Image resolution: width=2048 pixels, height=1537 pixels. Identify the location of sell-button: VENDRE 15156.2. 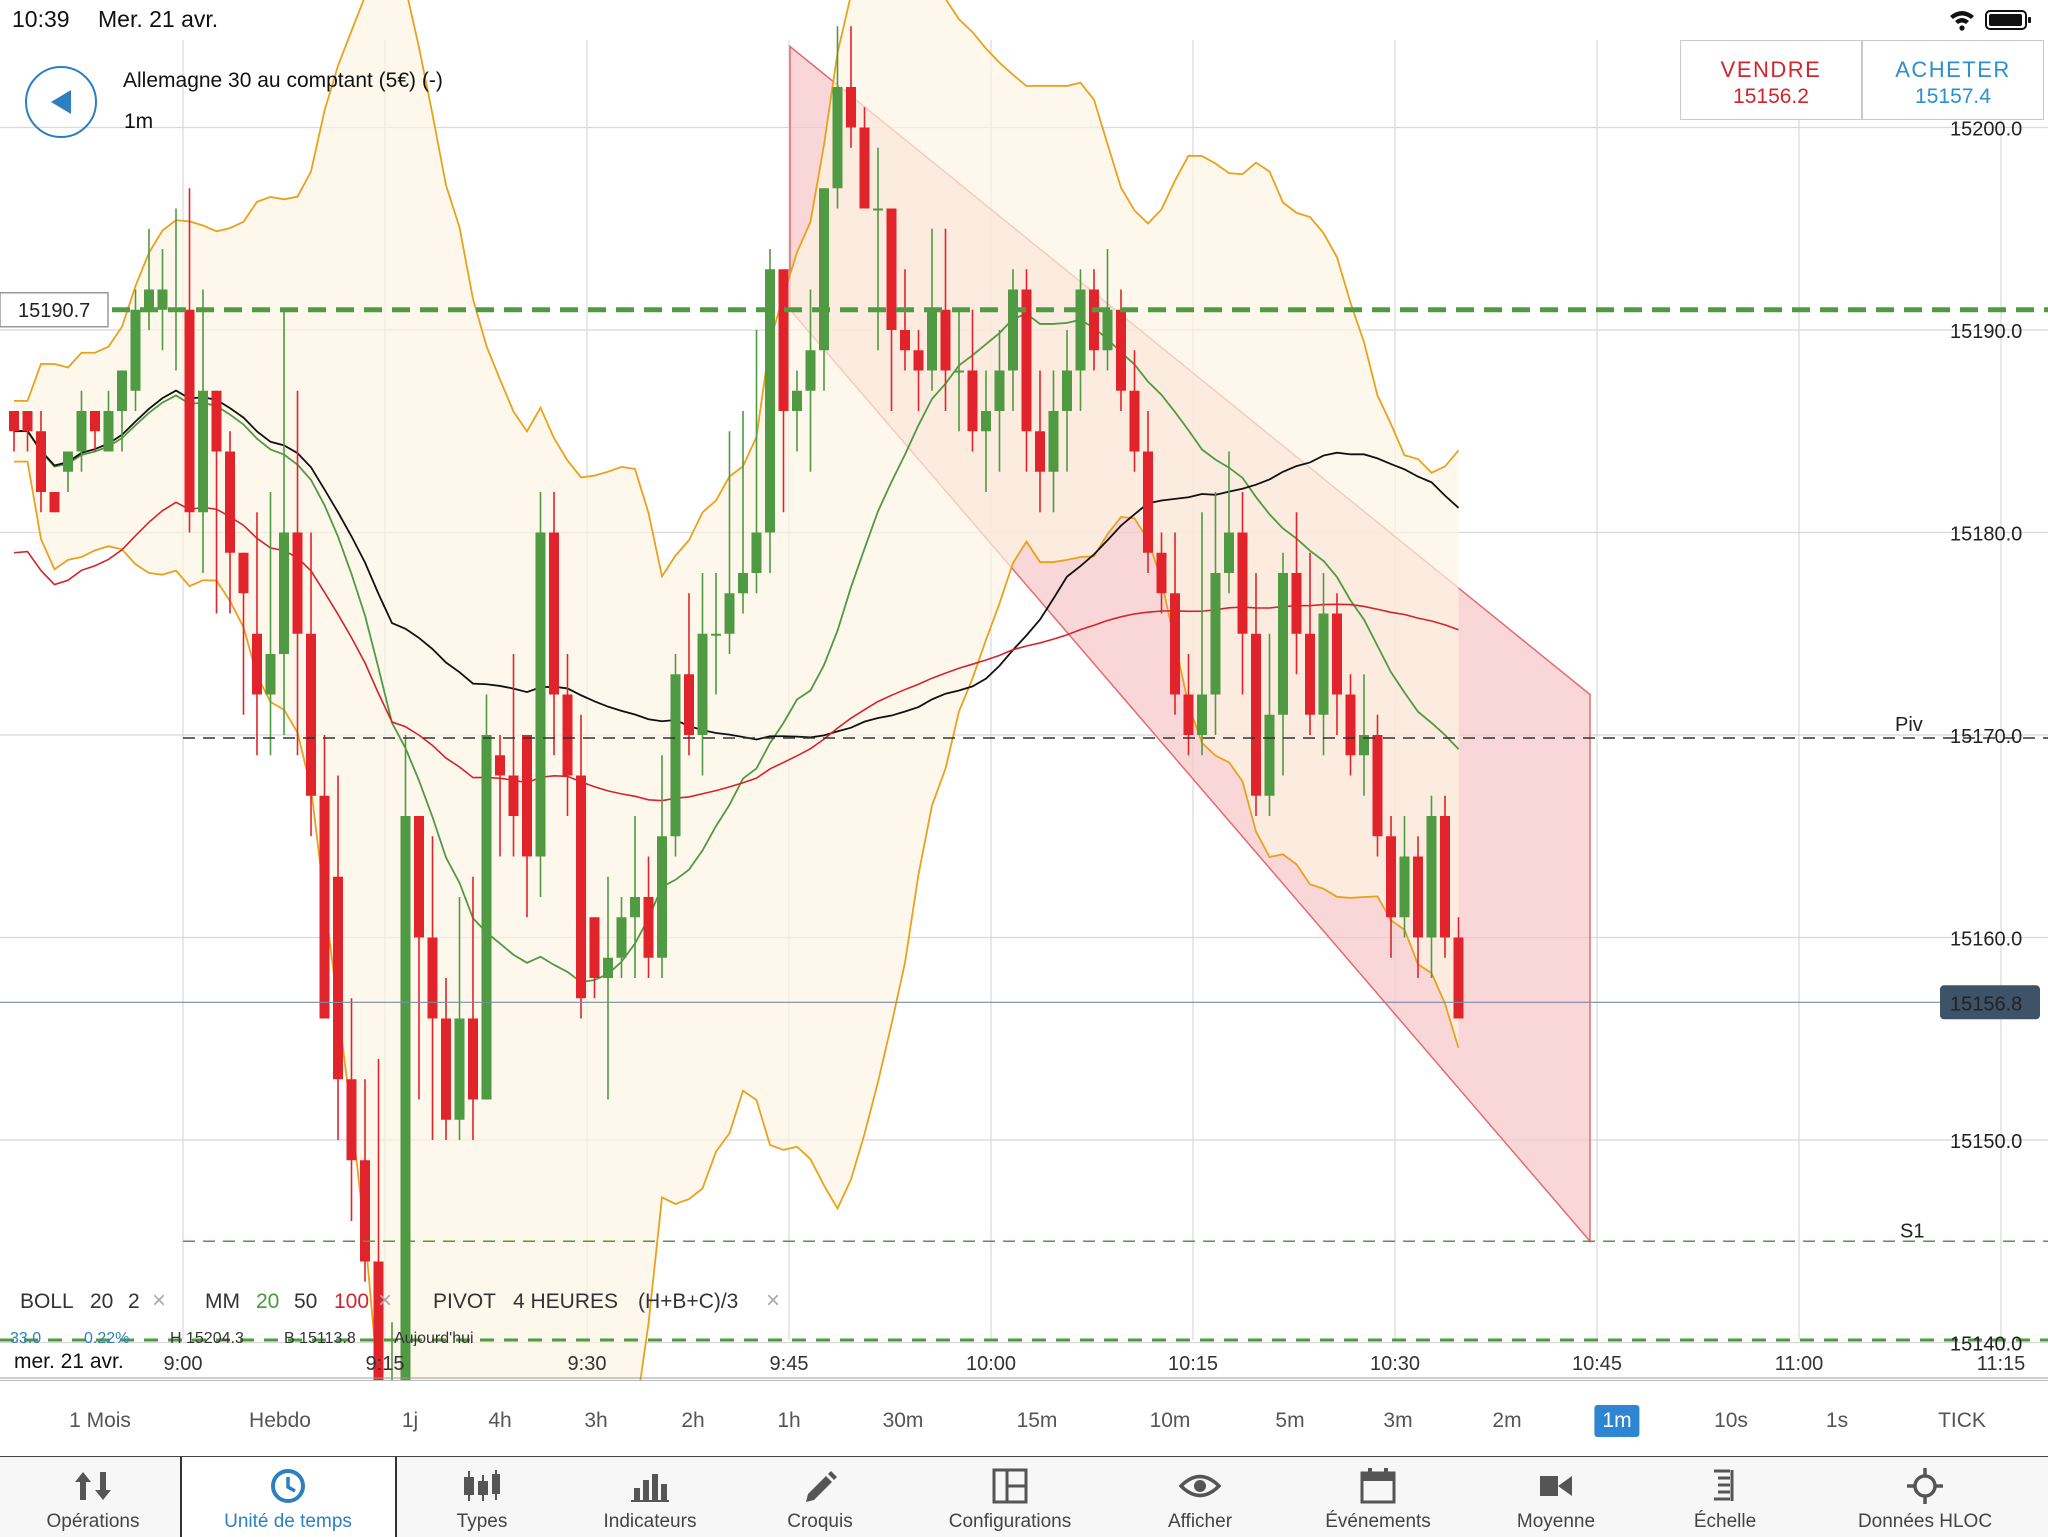
(1771, 80).